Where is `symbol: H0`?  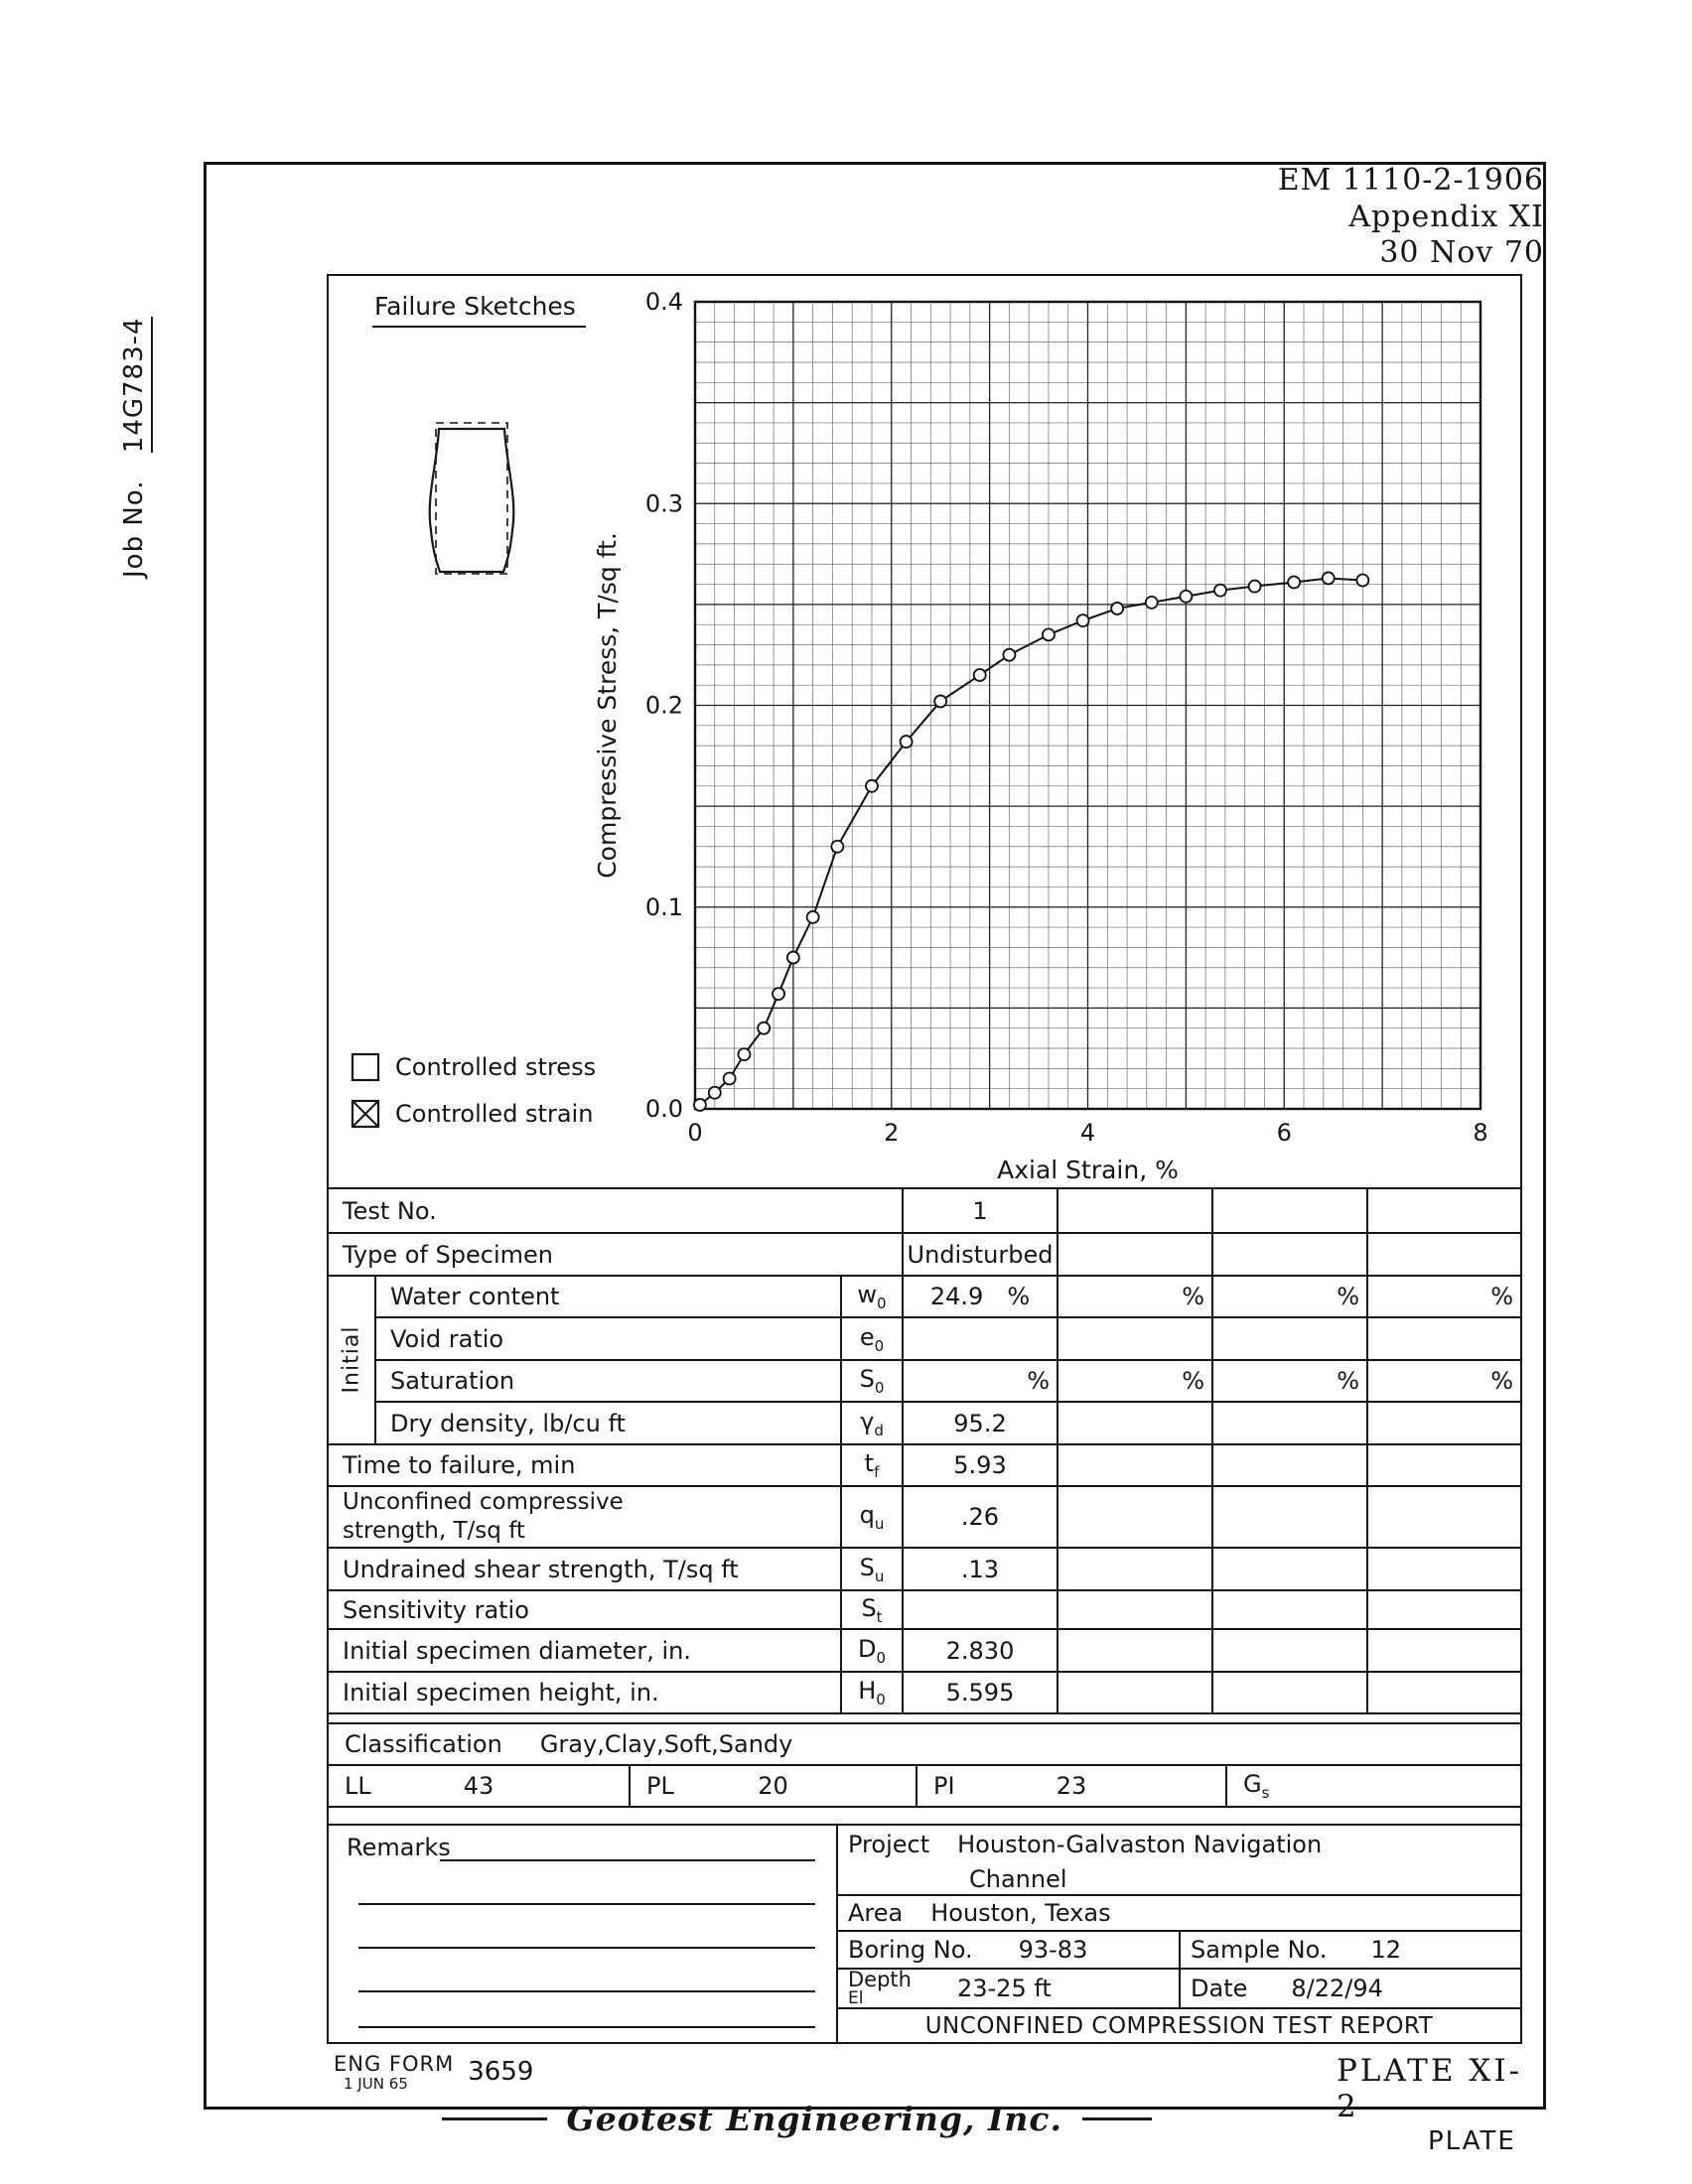
symbol: H0 is located at coordinates (872, 1692).